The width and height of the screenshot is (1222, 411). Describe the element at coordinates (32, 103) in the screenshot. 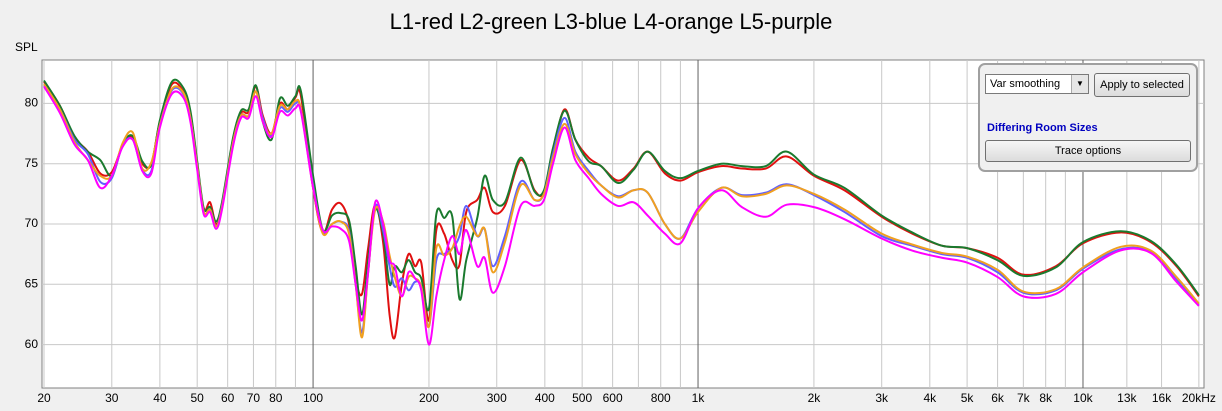

I see `y-tick-label: 80` at that location.